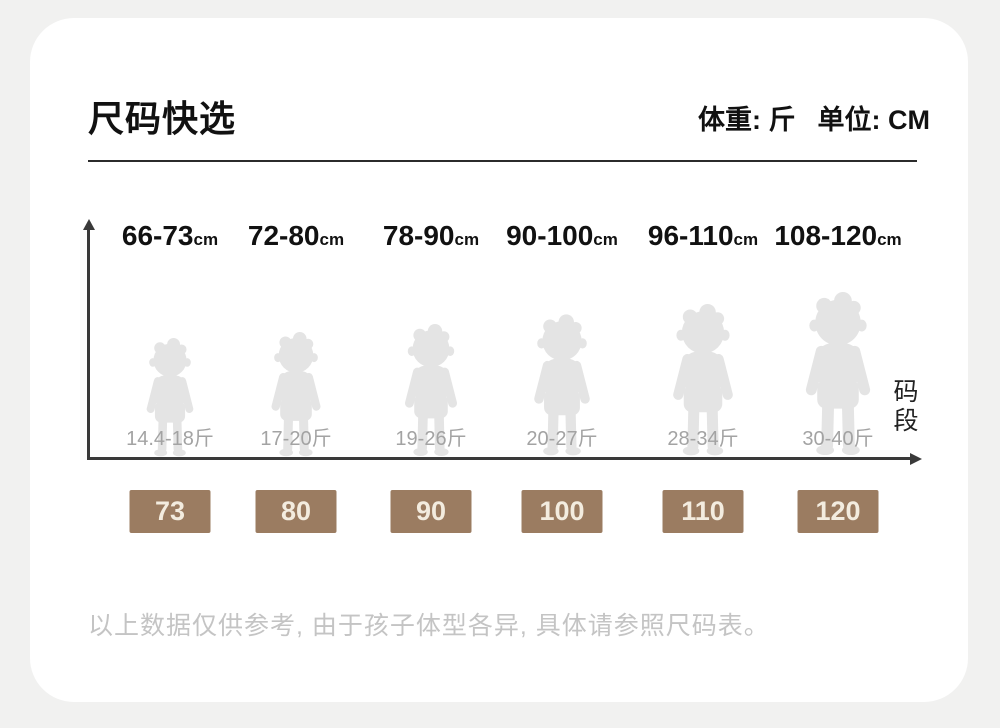 This screenshot has width=1000, height=728. What do you see at coordinates (562, 375) in the screenshot?
I see `size-column: 90-100cm 20-27斤 100` at bounding box center [562, 375].